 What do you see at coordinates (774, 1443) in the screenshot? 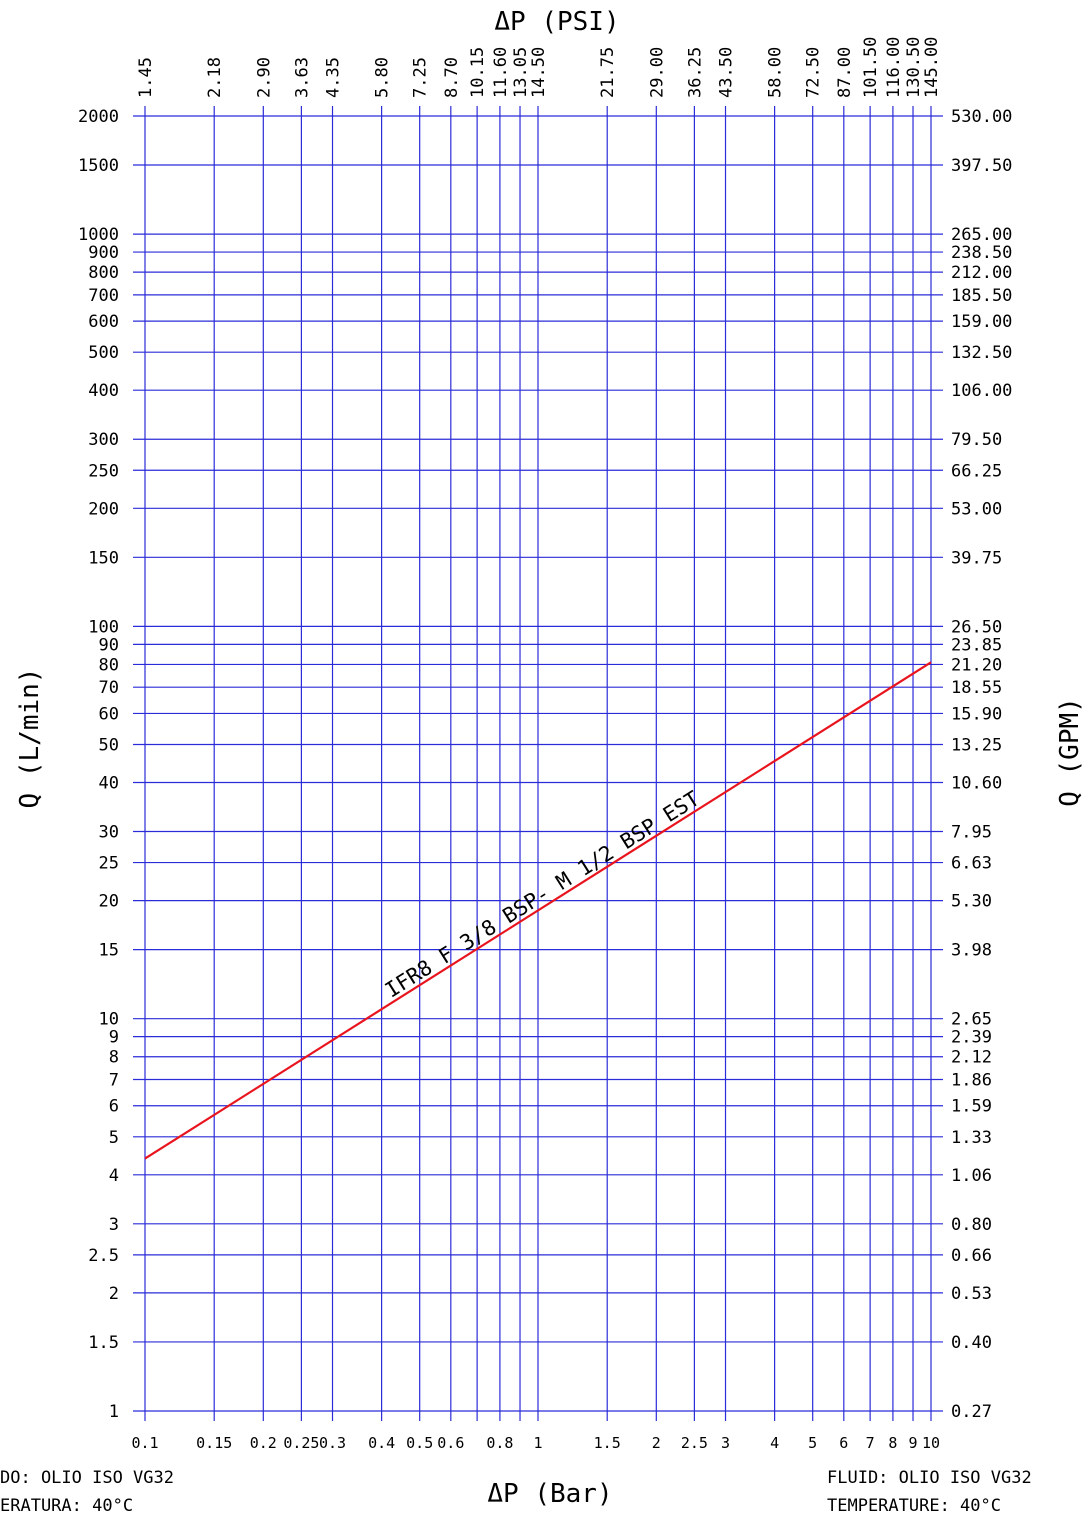
I see `bar-tick-label: 4` at bounding box center [774, 1443].